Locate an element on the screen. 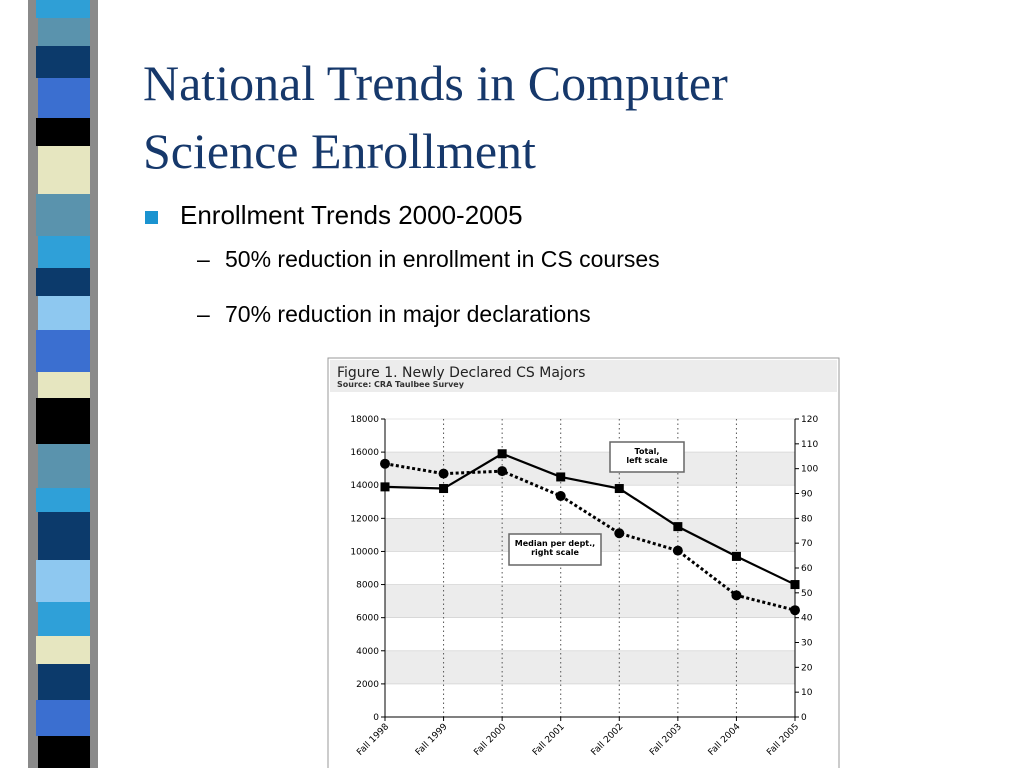 This screenshot has height=768, width=1024. y-tick-label: 16000 is located at coordinates (364, 453).